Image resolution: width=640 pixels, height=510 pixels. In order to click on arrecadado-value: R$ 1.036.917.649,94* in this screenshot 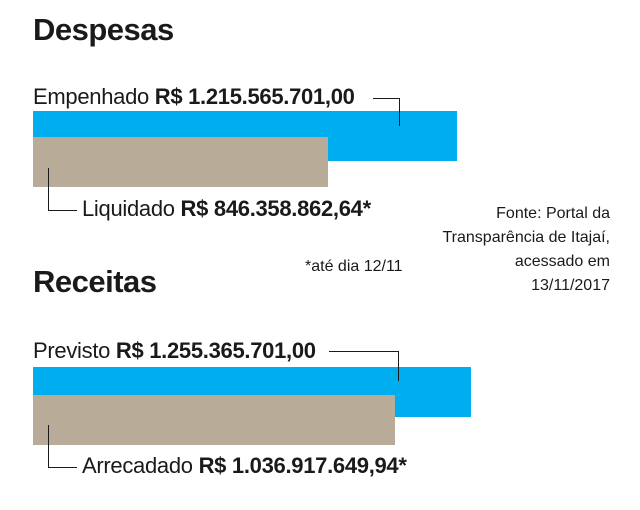, I will do `click(302, 465)`.